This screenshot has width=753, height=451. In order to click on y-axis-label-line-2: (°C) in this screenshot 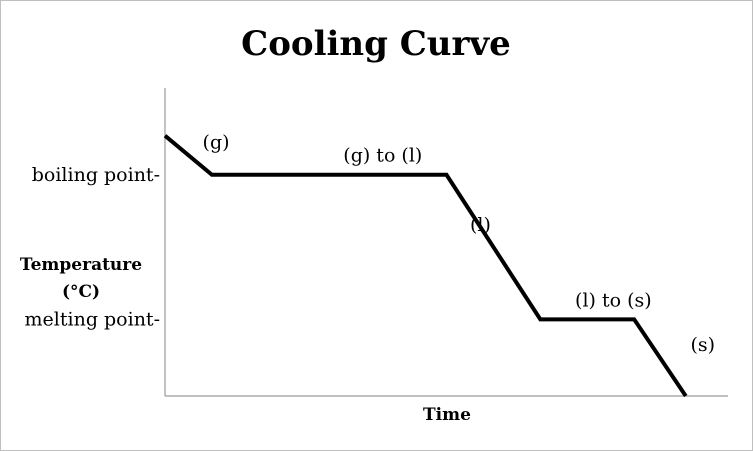, I will do `click(81, 292)`.